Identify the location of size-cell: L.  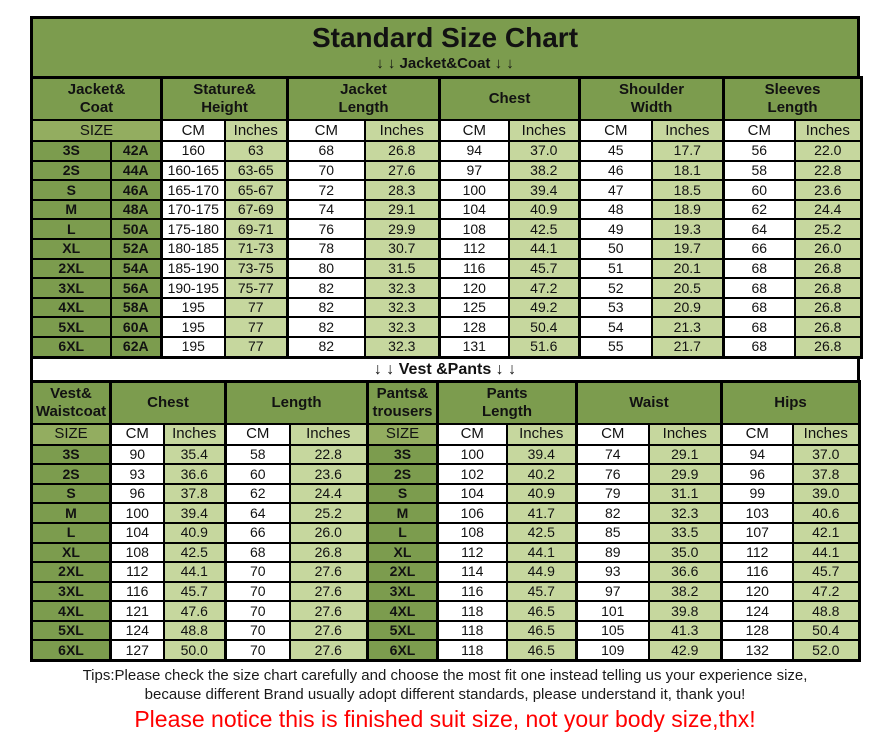
(402, 532).